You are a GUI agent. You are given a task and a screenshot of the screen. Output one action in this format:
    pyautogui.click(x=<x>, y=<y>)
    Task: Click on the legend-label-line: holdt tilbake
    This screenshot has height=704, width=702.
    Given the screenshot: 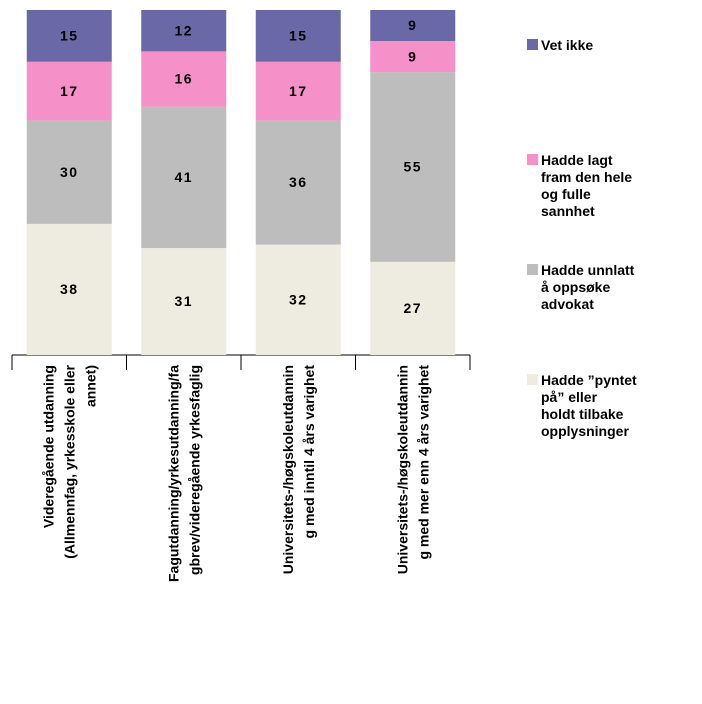 What is the action you would take?
    pyautogui.click(x=582, y=414)
    